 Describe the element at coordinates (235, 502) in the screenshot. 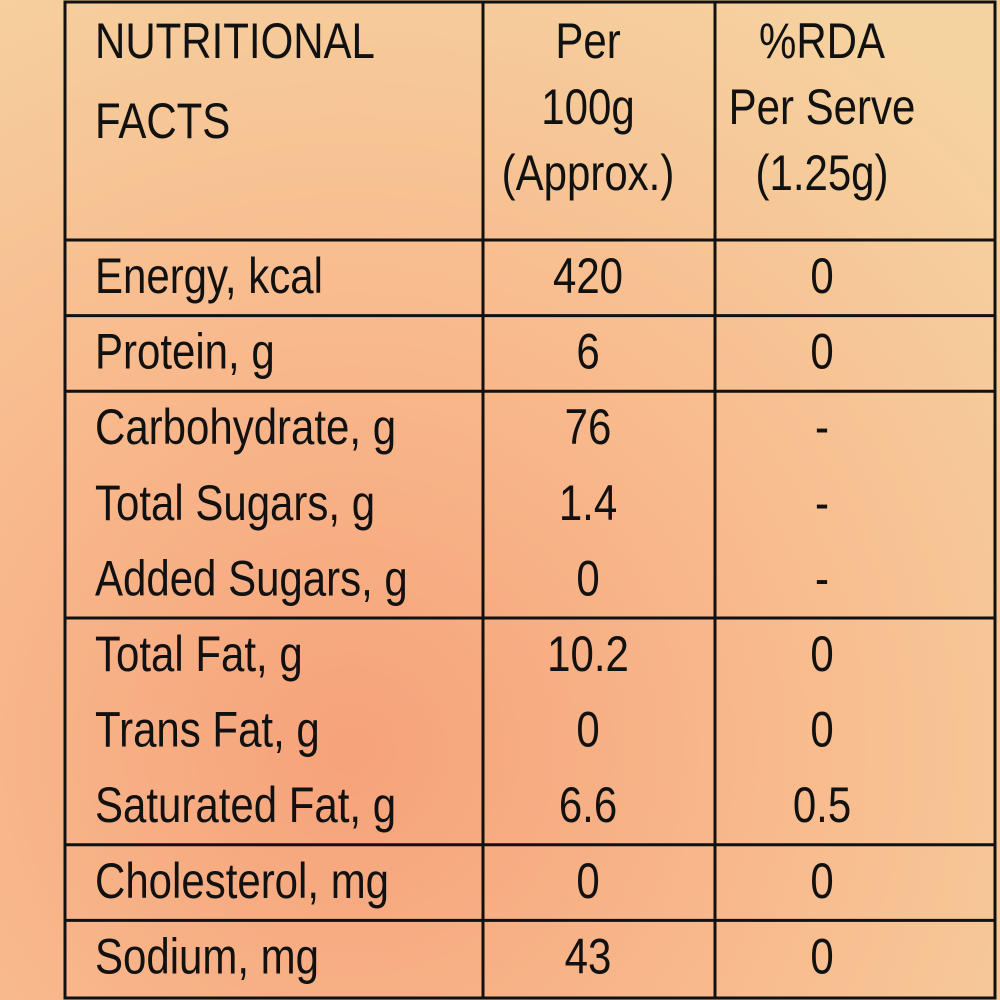

I see `nutrient-label: Total Sugars, g` at that location.